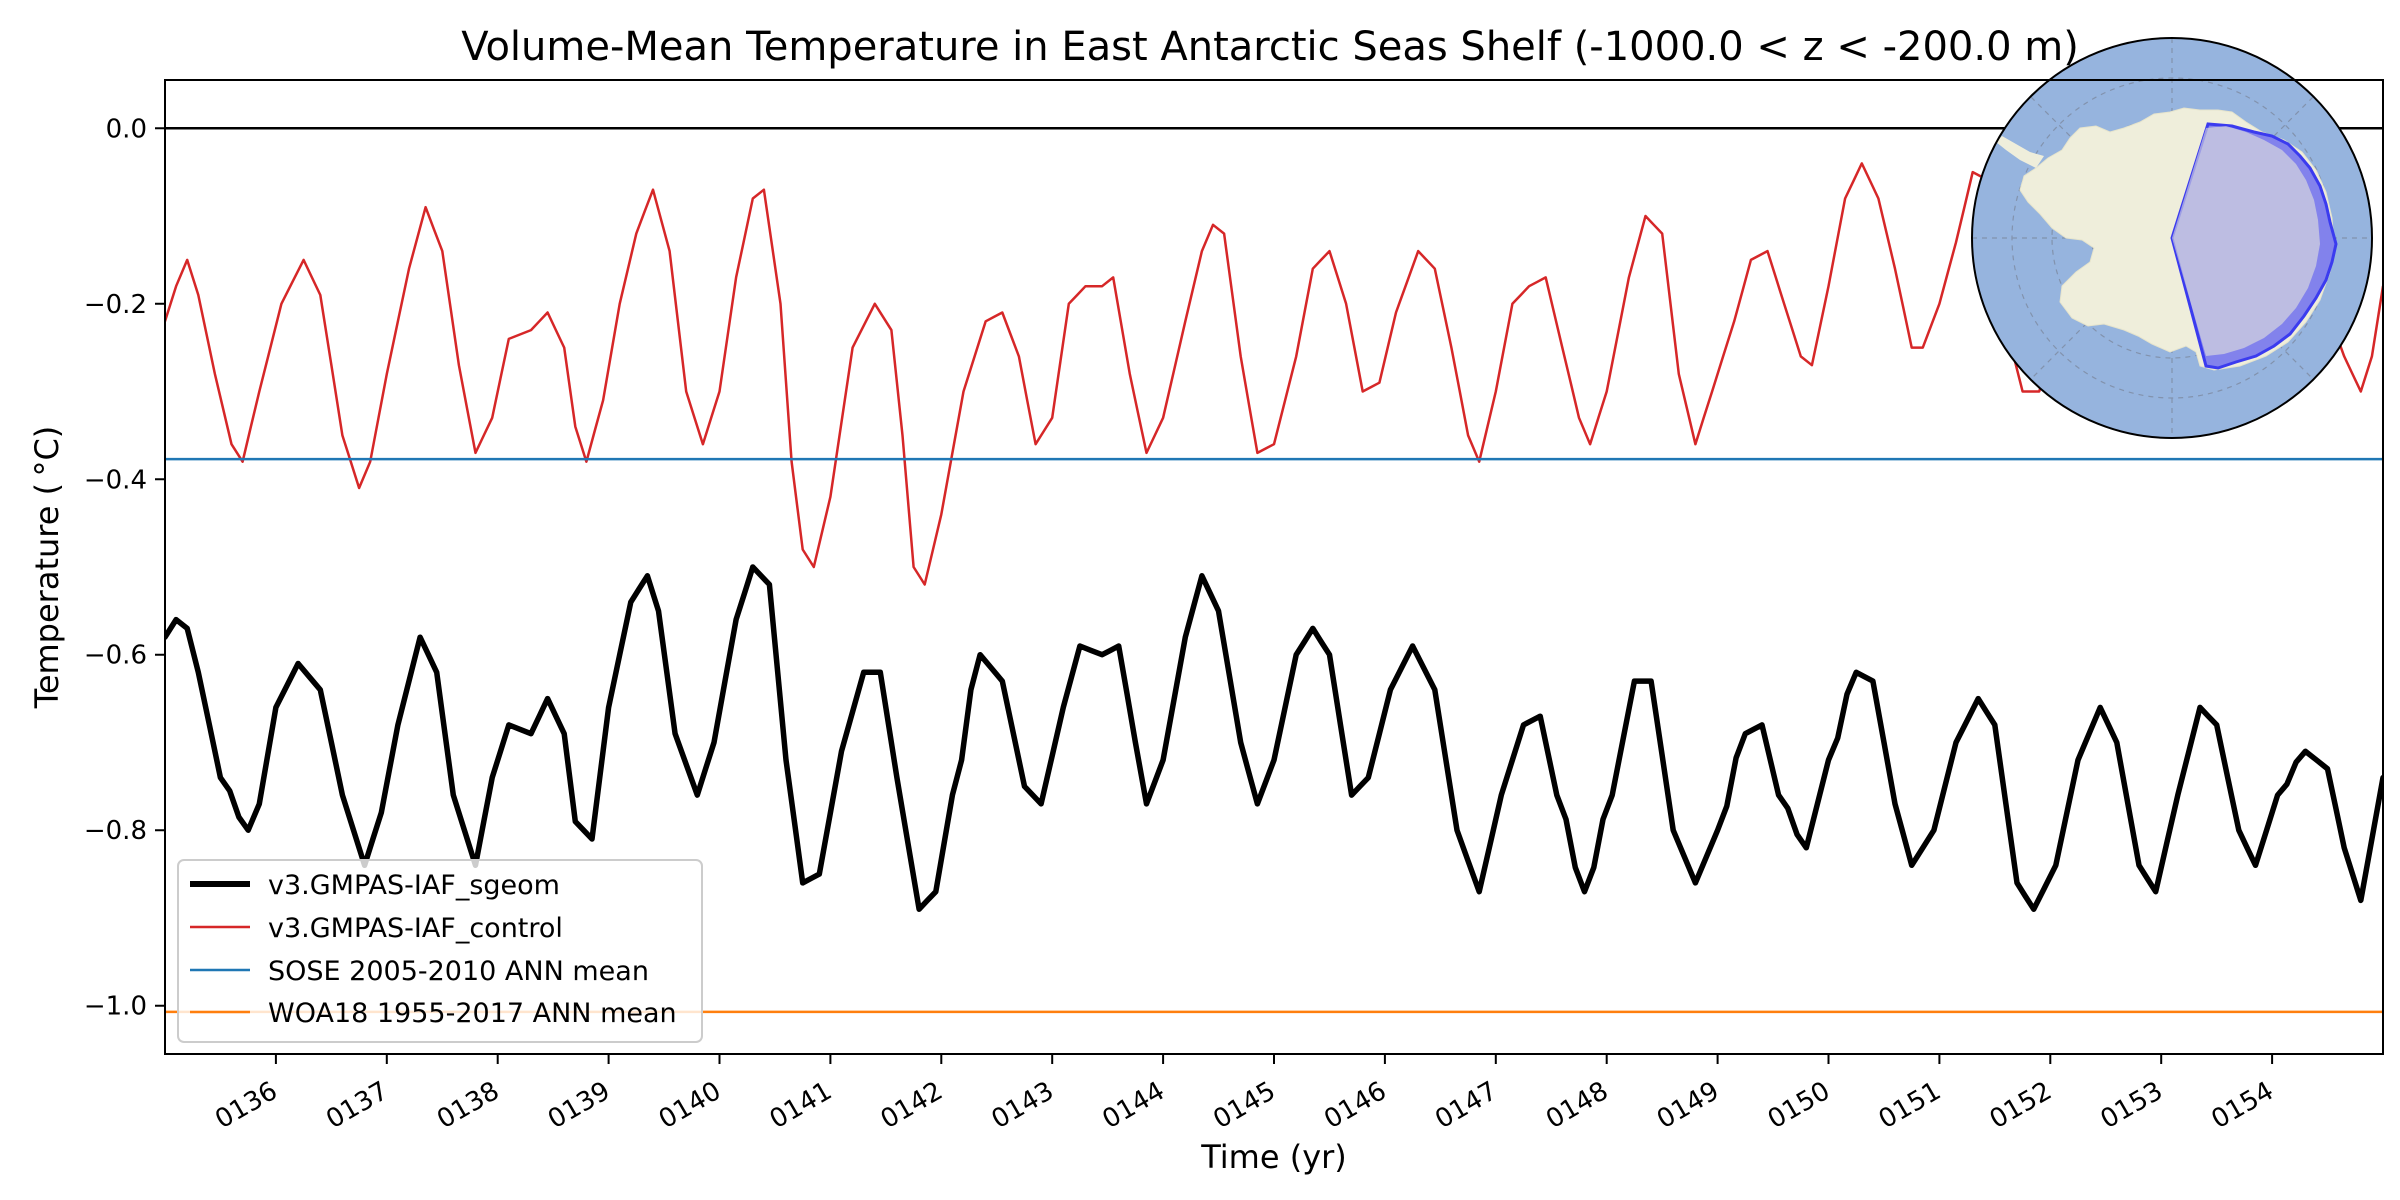  I want to click on antarctica-inset-map, so click(2172, 238).